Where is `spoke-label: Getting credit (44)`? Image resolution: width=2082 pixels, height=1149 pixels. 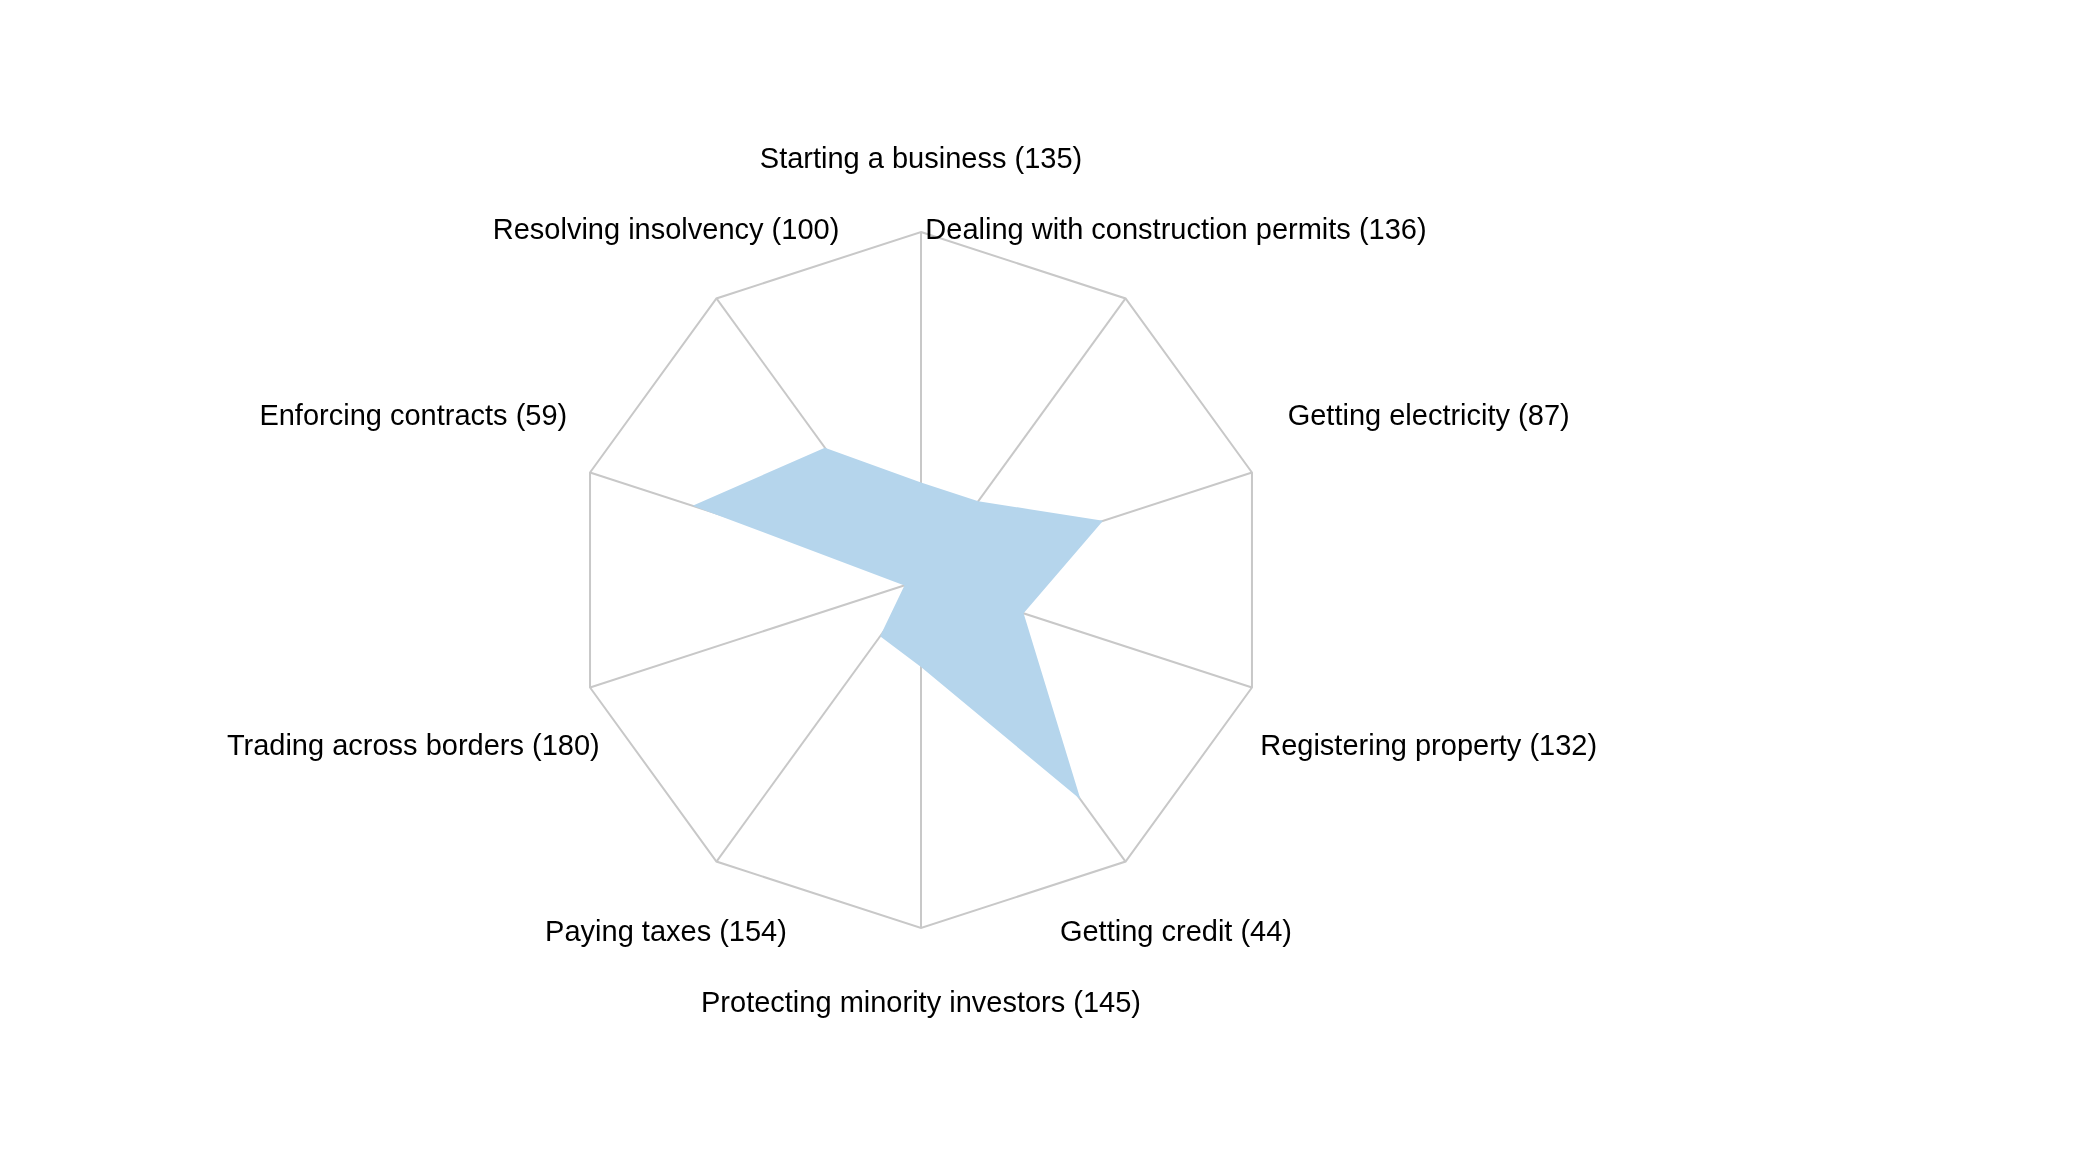 spoke-label: Getting credit (44) is located at coordinates (1176, 931).